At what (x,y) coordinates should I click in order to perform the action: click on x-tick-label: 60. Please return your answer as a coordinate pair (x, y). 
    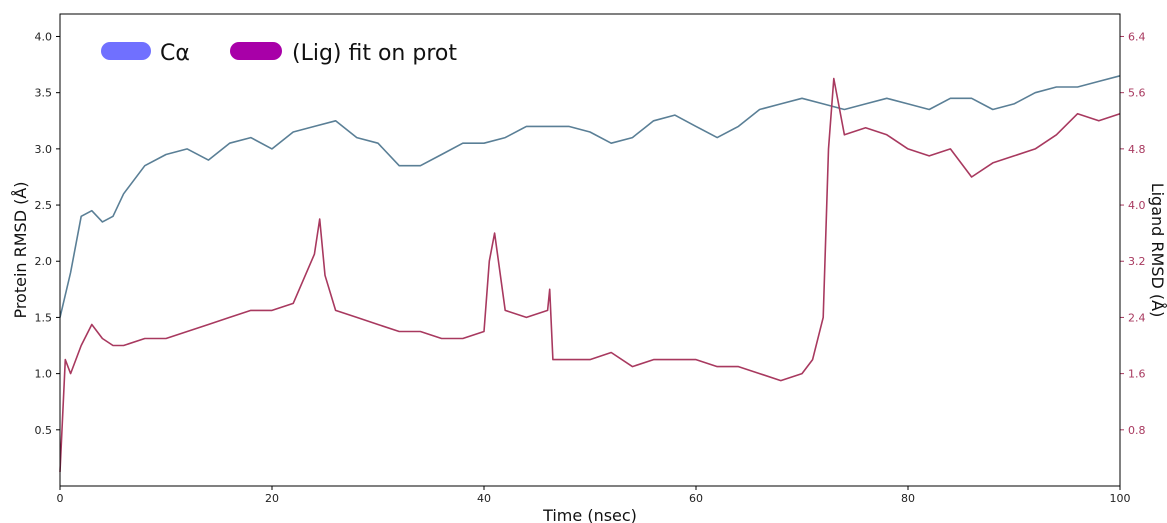
    Looking at the image, I should click on (696, 498).